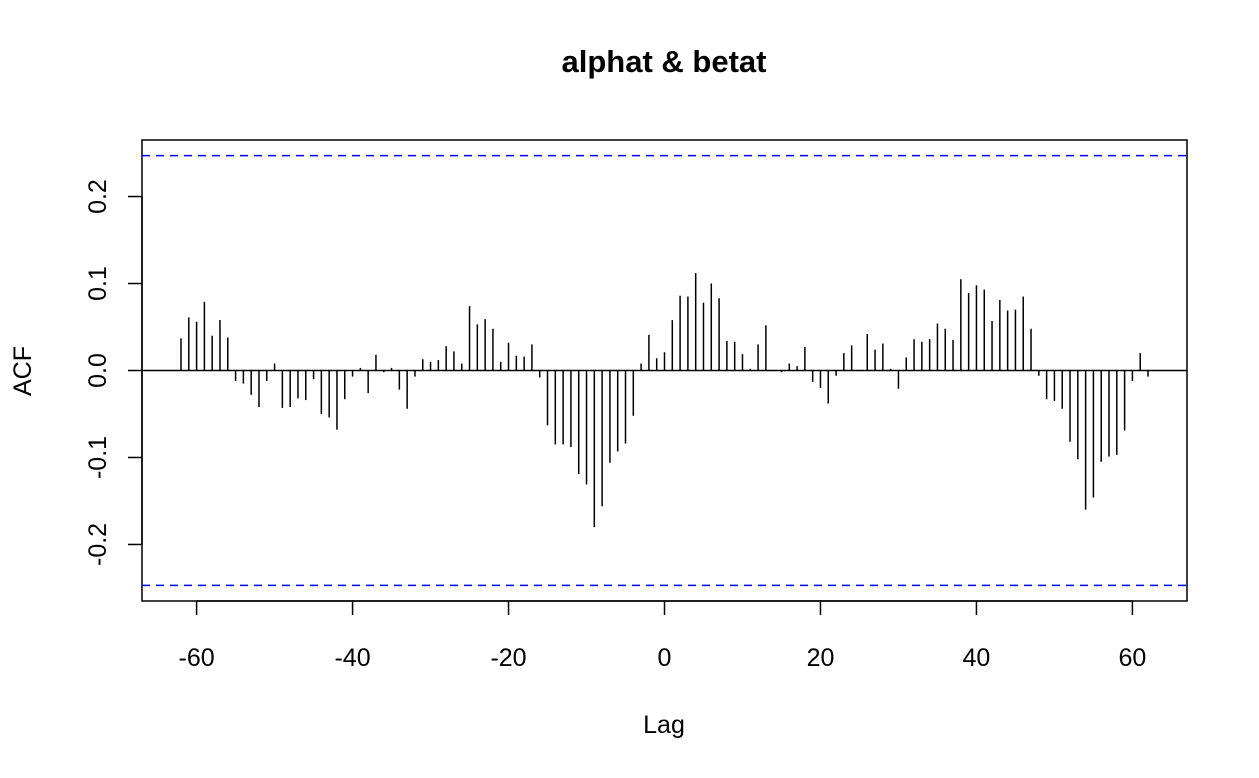 The height and width of the screenshot is (778, 1259). Describe the element at coordinates (98, 283) in the screenshot. I see `y-tick-label: 0.1` at that location.